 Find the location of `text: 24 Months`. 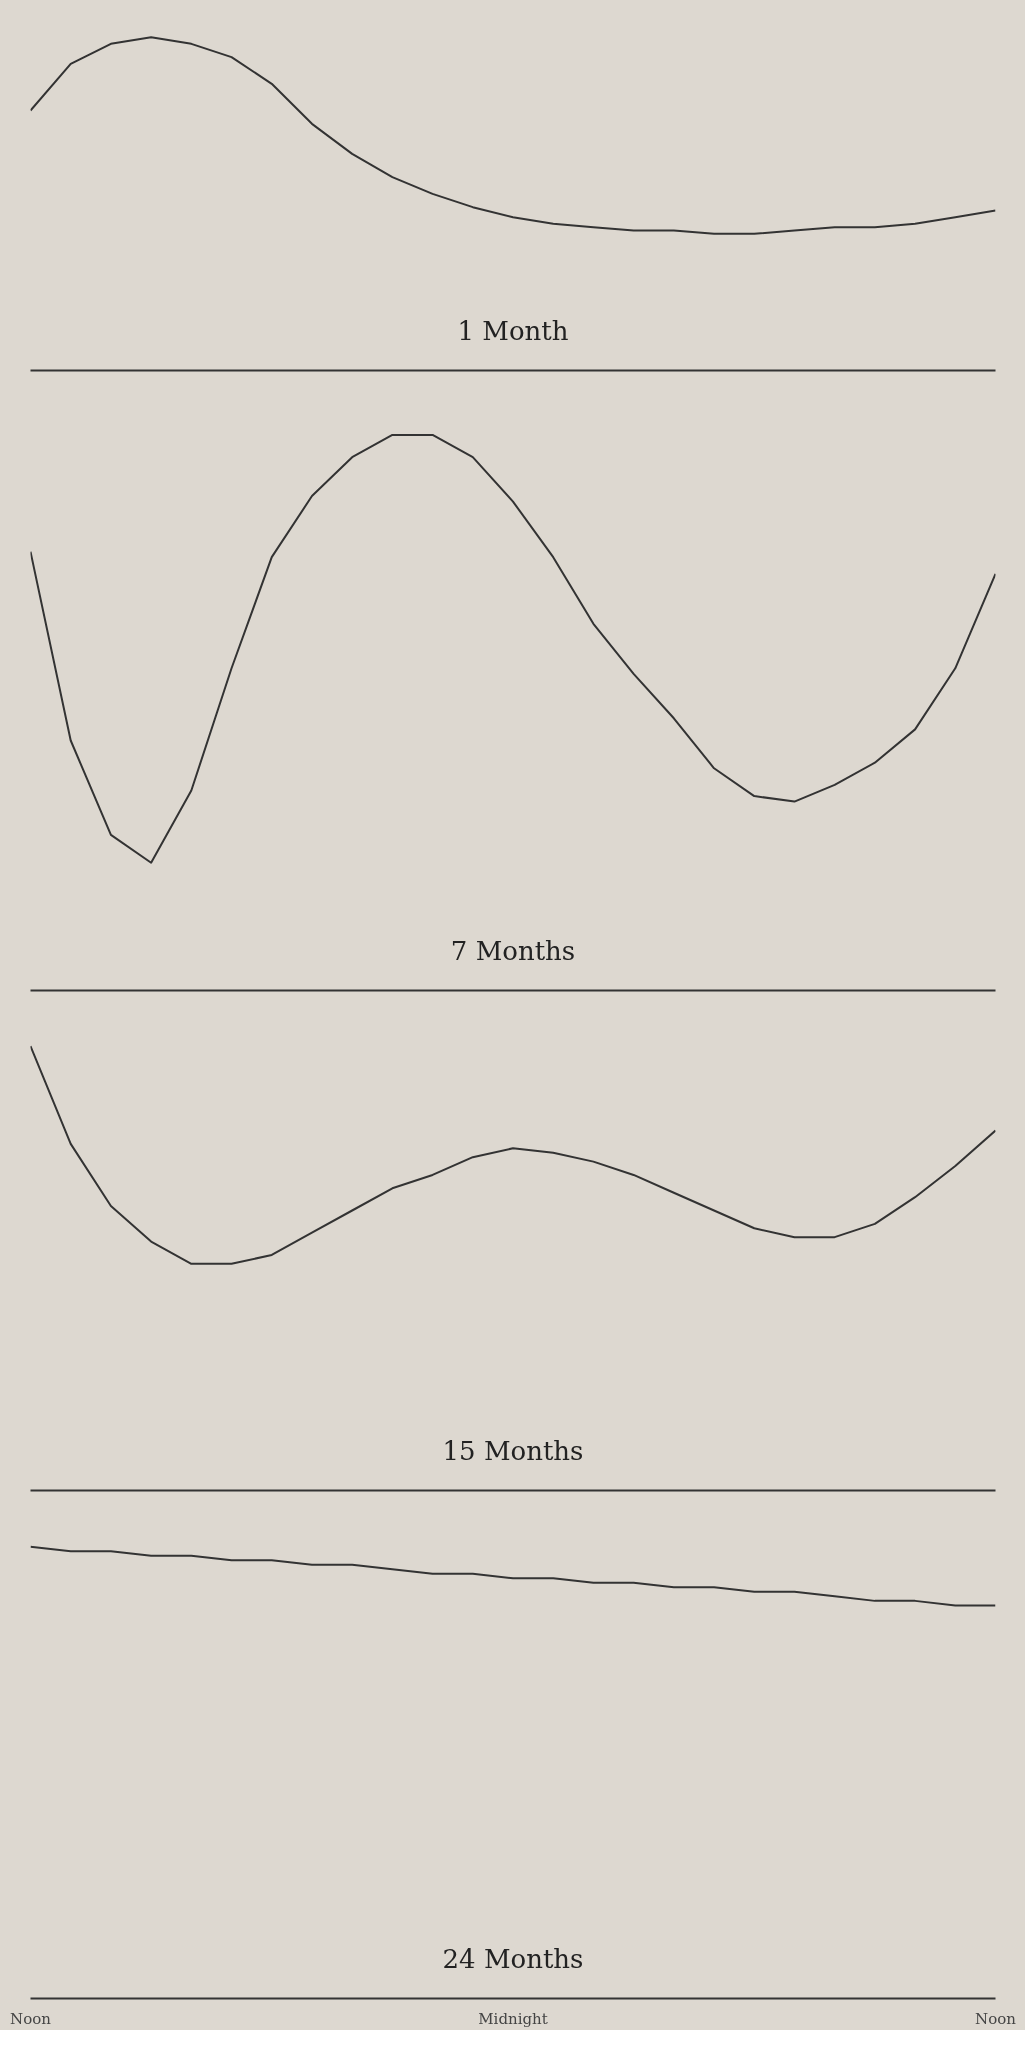

text: 24 Months is located at coordinates (513, 1958).